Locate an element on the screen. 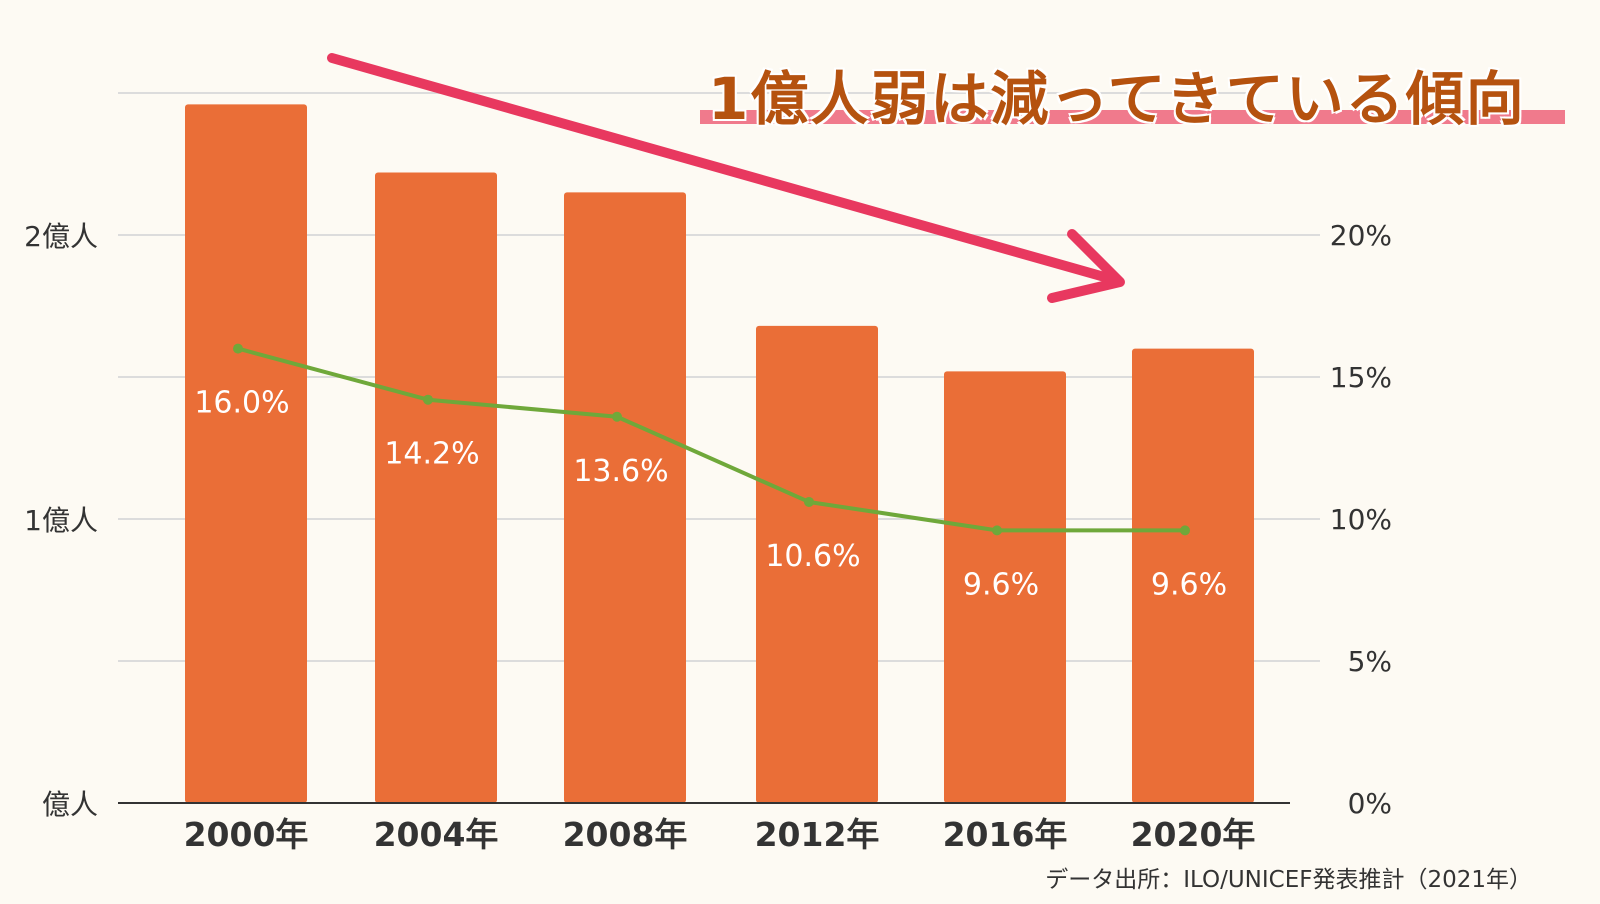  right-tick-label: 15% is located at coordinates (1361, 377).